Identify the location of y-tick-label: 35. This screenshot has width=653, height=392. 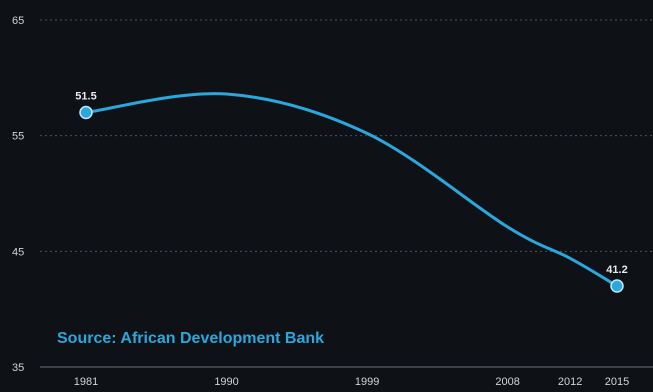
(18, 368).